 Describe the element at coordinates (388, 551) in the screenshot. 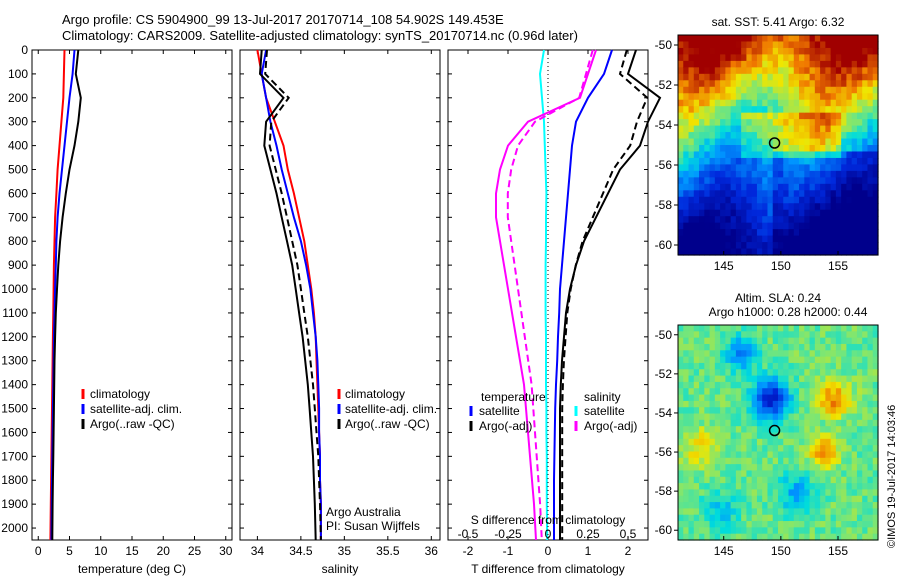

I see `salinity-xtick-label: 35.5` at that location.